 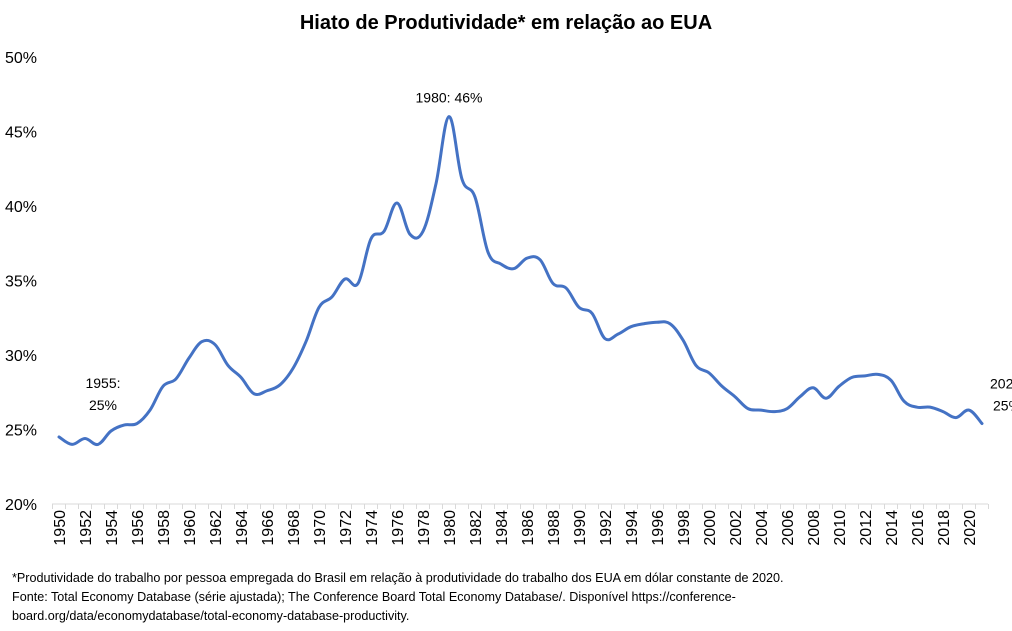 I want to click on x-tick-label: 1970, so click(x=320, y=528).